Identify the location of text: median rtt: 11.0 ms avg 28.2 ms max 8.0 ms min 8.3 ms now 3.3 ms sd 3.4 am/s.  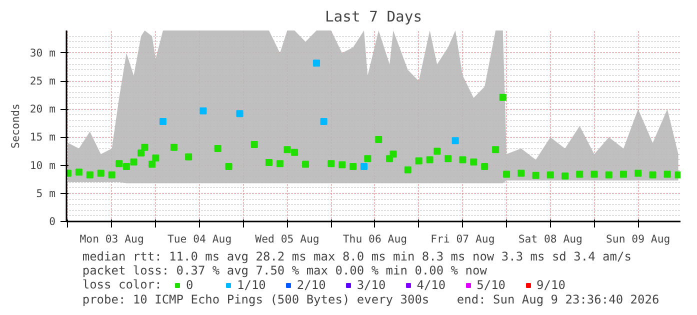
(357, 257).